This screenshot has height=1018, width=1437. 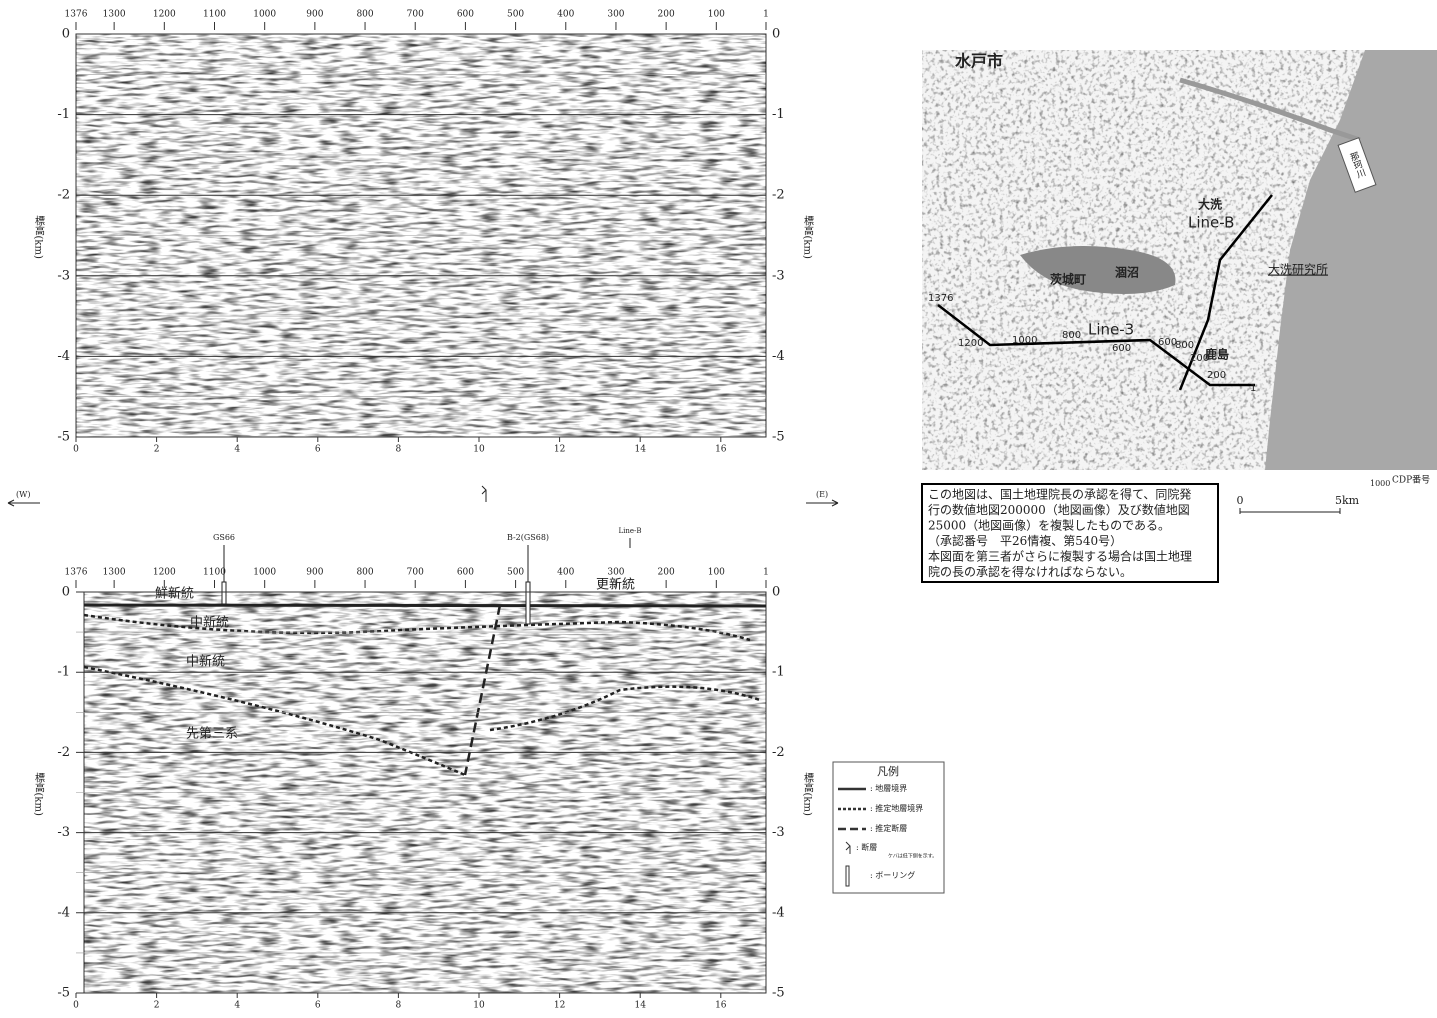 I want to click on unit-label: 先第三系, so click(x=212, y=734).